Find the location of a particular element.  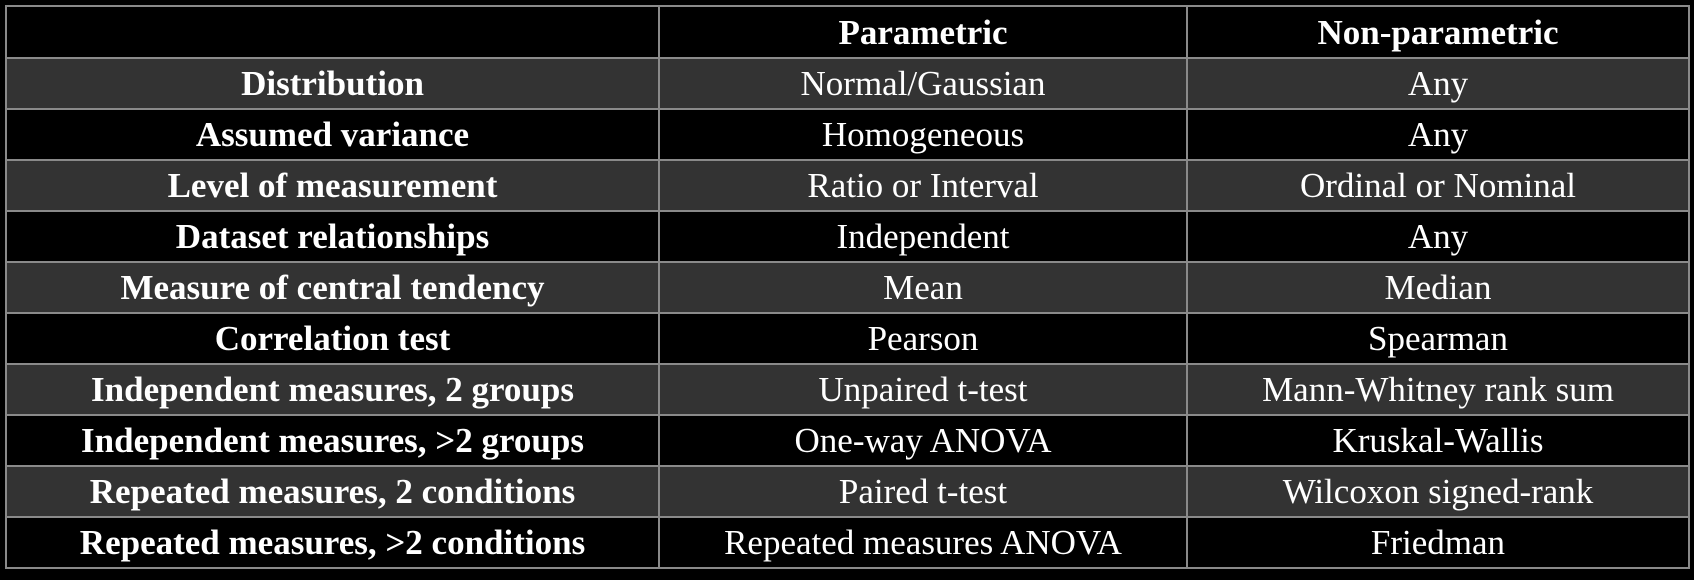

cell: Unpaired t-test is located at coordinates (923, 389).